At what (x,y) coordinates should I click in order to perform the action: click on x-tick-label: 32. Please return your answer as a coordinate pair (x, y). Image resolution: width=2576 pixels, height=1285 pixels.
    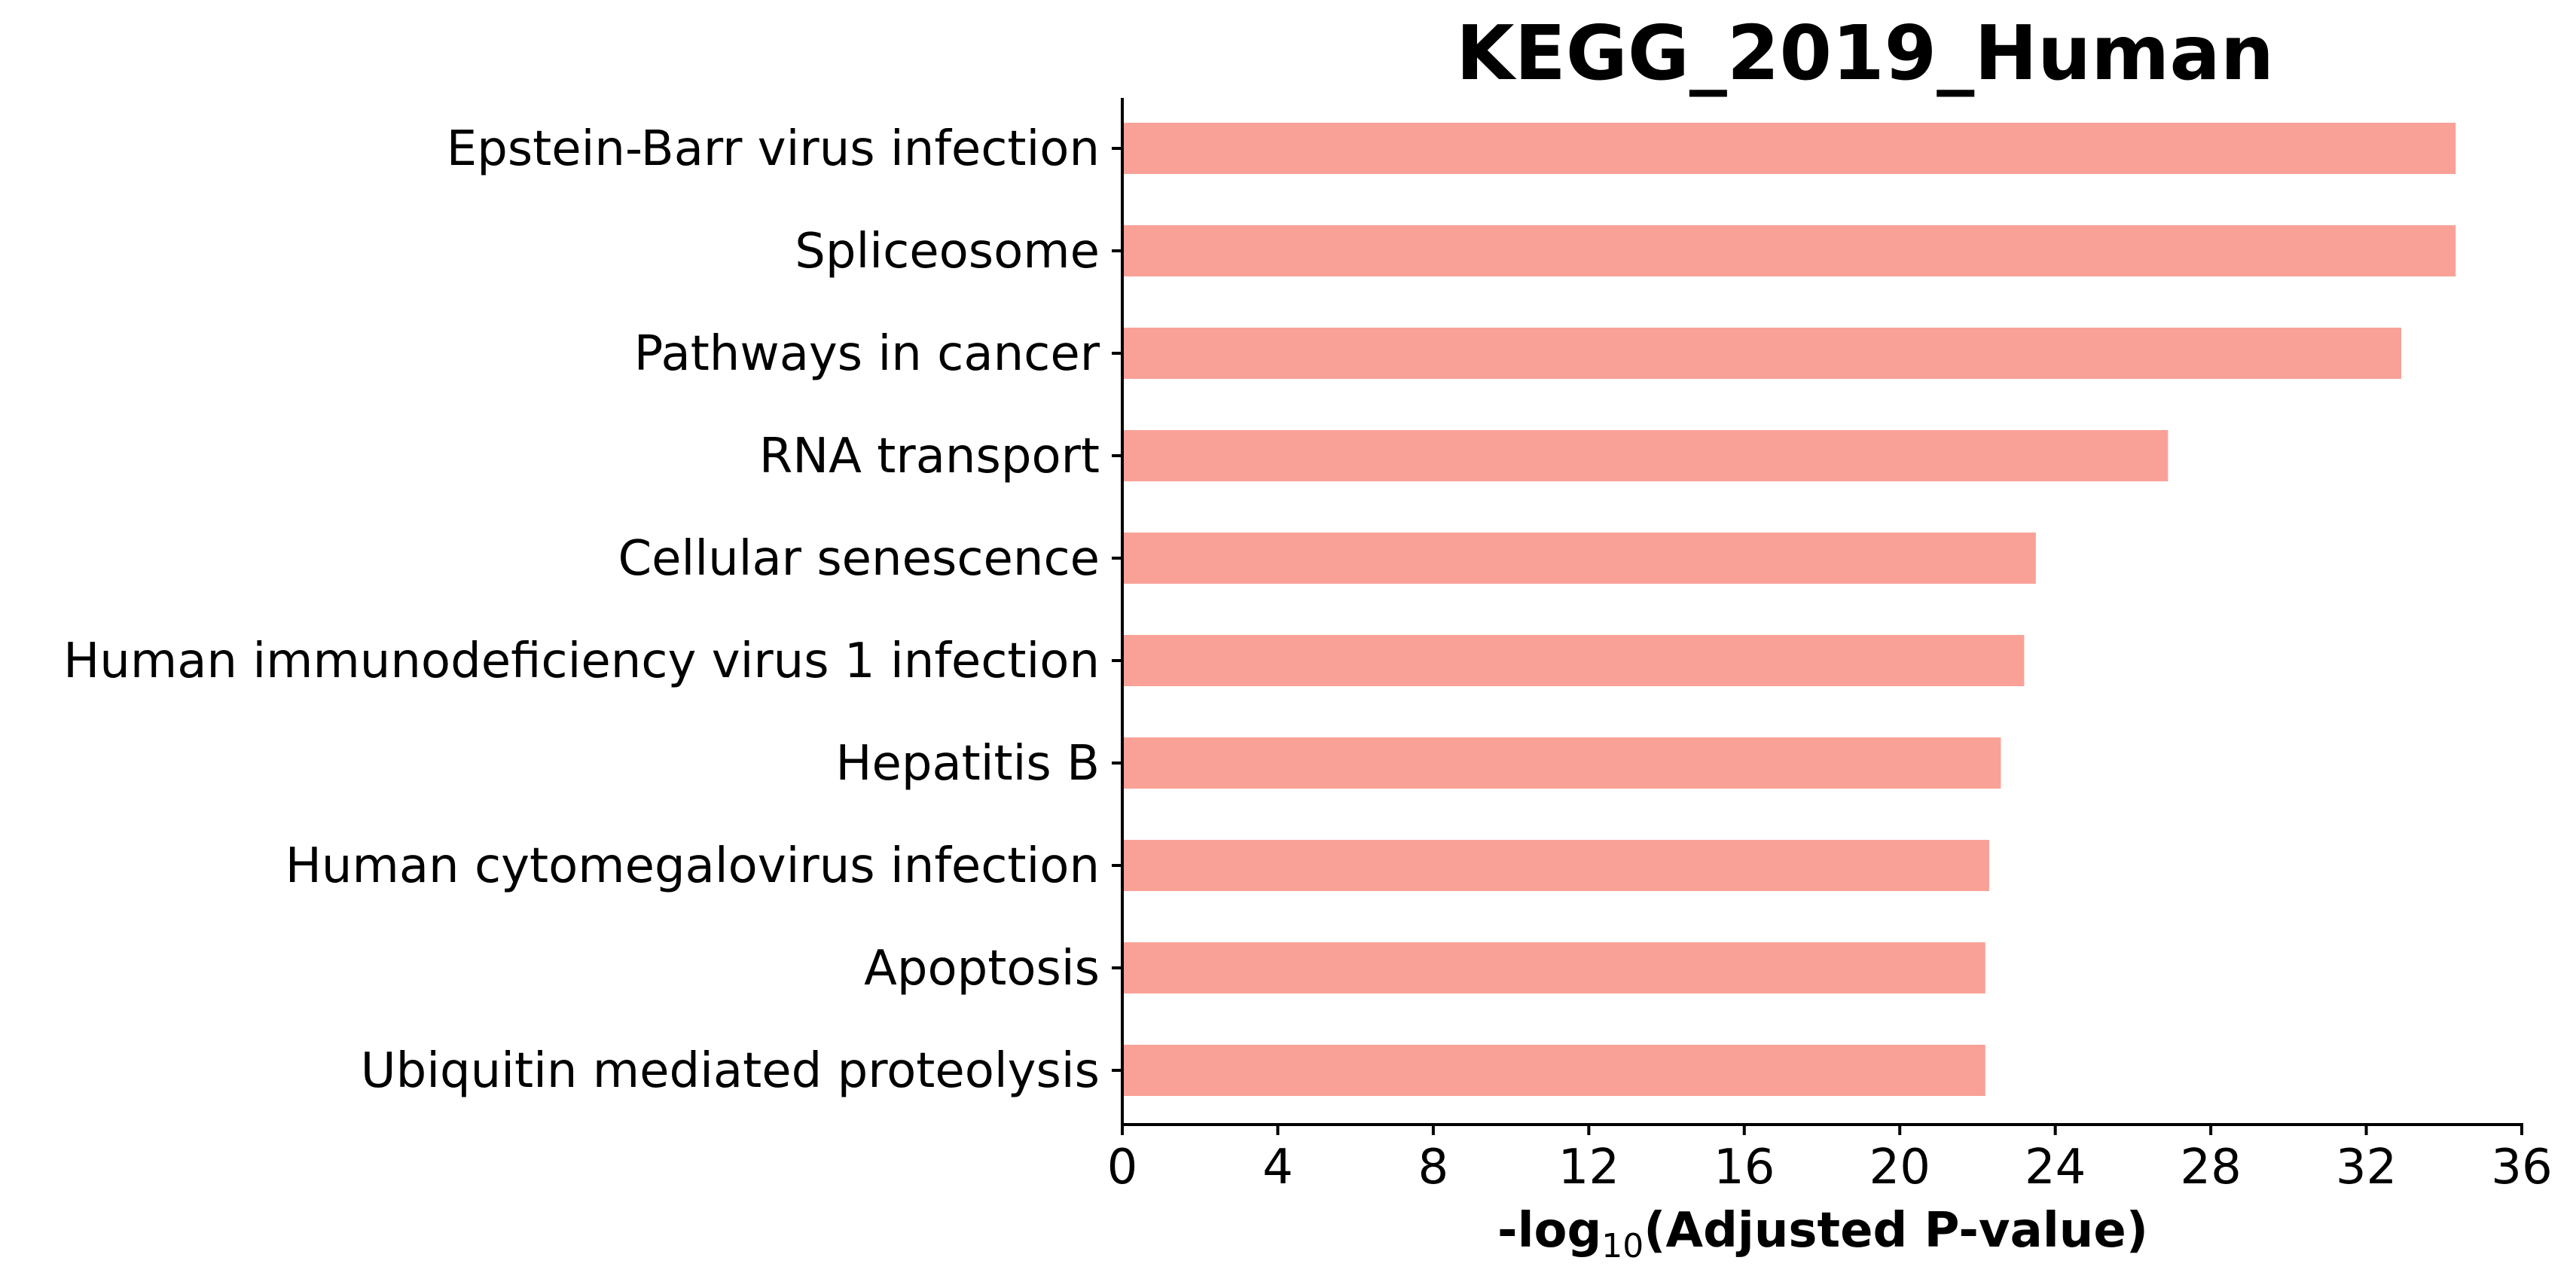
    Looking at the image, I should click on (2366, 1167).